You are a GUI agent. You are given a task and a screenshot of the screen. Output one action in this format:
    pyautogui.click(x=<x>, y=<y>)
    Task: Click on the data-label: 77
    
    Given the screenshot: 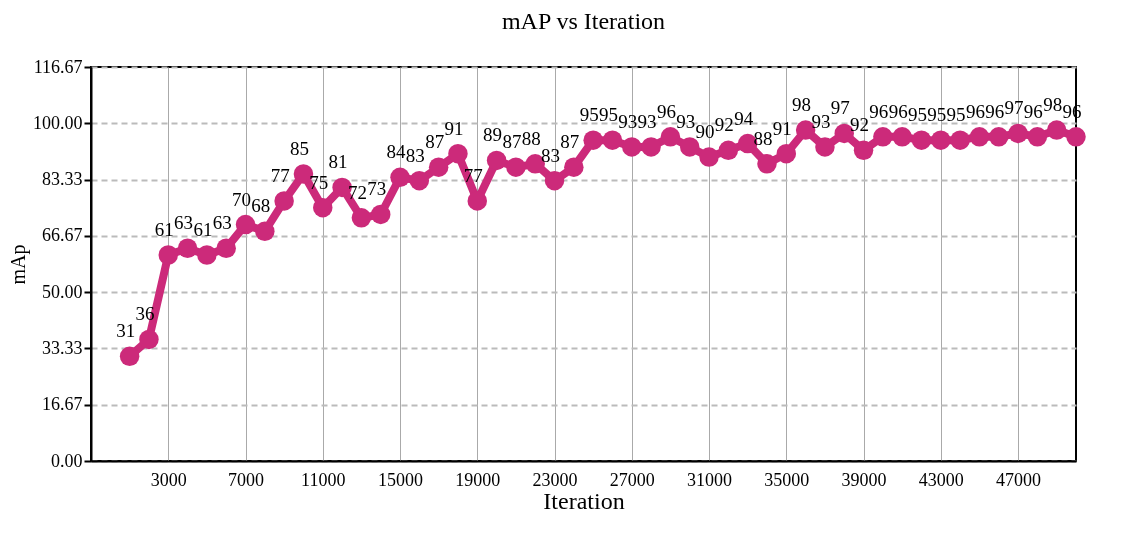 What is the action you would take?
    pyautogui.click(x=280, y=175)
    